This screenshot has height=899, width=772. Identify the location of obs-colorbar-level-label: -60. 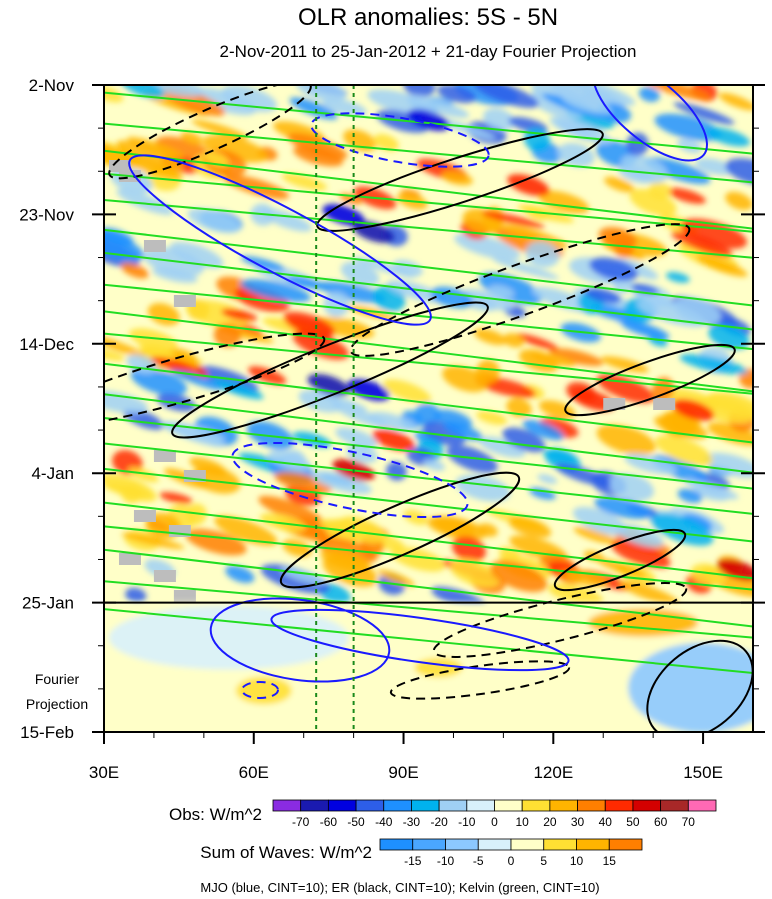
(329, 822).